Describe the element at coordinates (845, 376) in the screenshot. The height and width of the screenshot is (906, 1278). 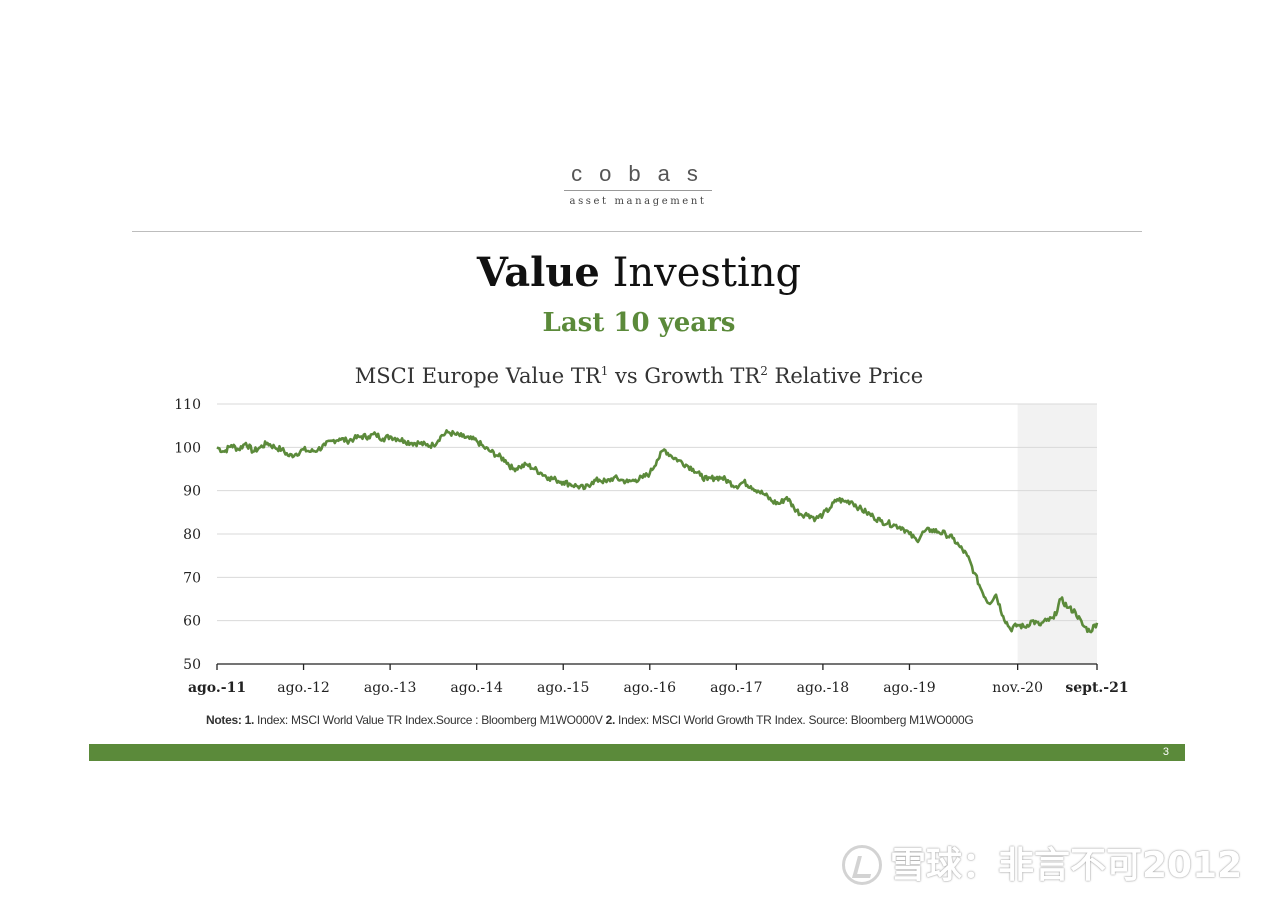
I see `chart-title-part3: Relative Price` at that location.